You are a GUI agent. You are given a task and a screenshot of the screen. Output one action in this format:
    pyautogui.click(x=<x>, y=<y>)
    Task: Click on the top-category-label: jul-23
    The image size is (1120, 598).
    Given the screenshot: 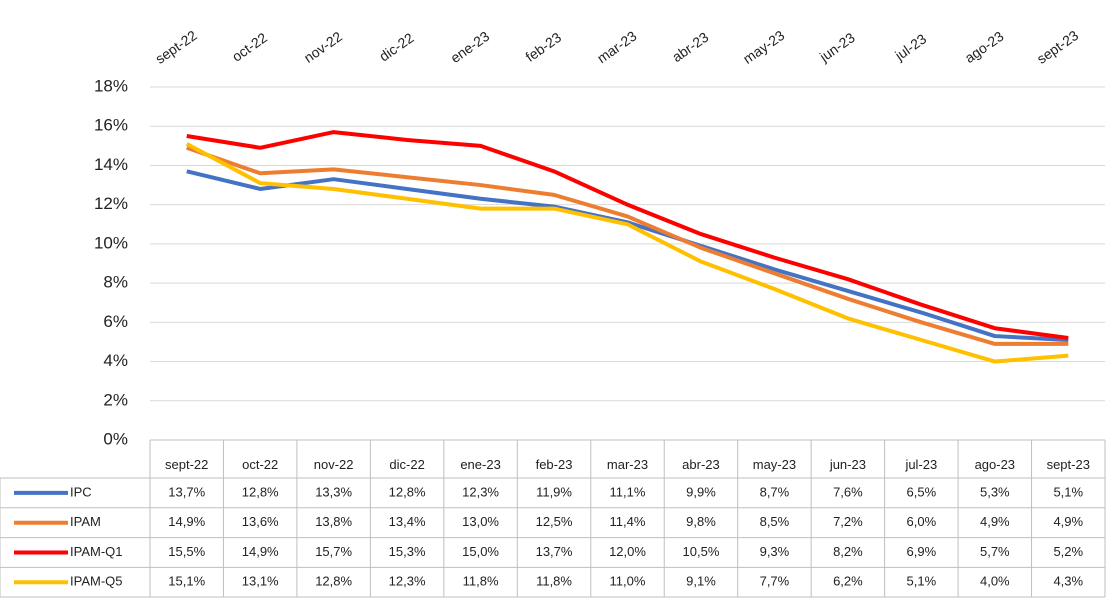 What is the action you would take?
    pyautogui.click(x=910, y=46)
    